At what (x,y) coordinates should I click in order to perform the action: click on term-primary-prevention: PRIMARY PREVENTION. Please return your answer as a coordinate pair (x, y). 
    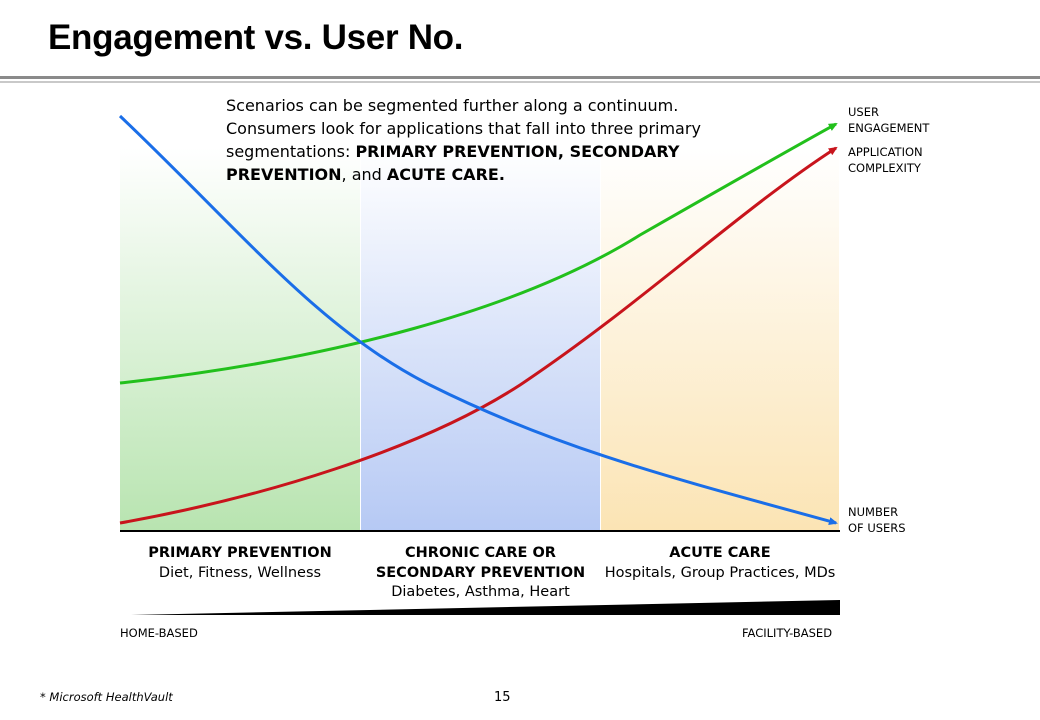
    Looking at the image, I should click on (456, 151).